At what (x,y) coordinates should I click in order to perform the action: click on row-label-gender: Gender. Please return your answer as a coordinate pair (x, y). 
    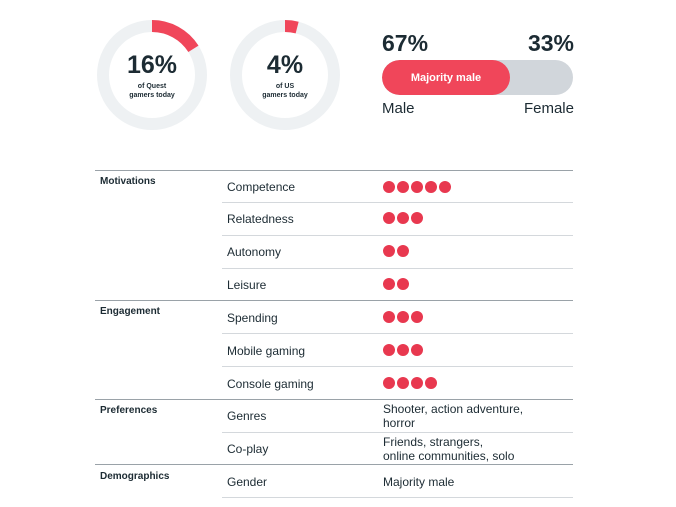
    Looking at the image, I should click on (247, 482).